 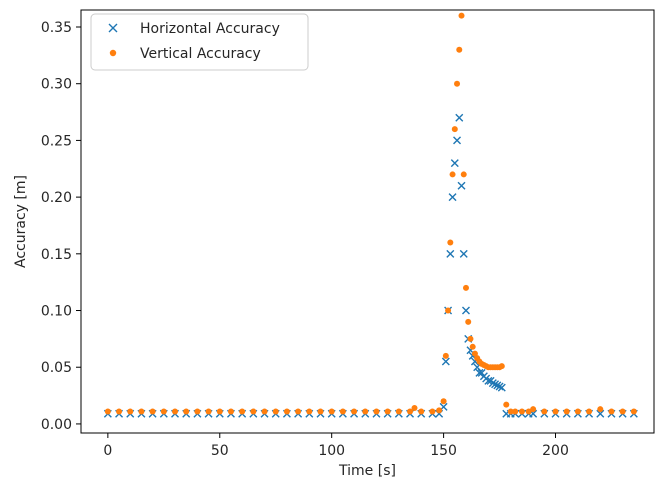 I want to click on legend-marker-vertical-accuracy, so click(x=113, y=53).